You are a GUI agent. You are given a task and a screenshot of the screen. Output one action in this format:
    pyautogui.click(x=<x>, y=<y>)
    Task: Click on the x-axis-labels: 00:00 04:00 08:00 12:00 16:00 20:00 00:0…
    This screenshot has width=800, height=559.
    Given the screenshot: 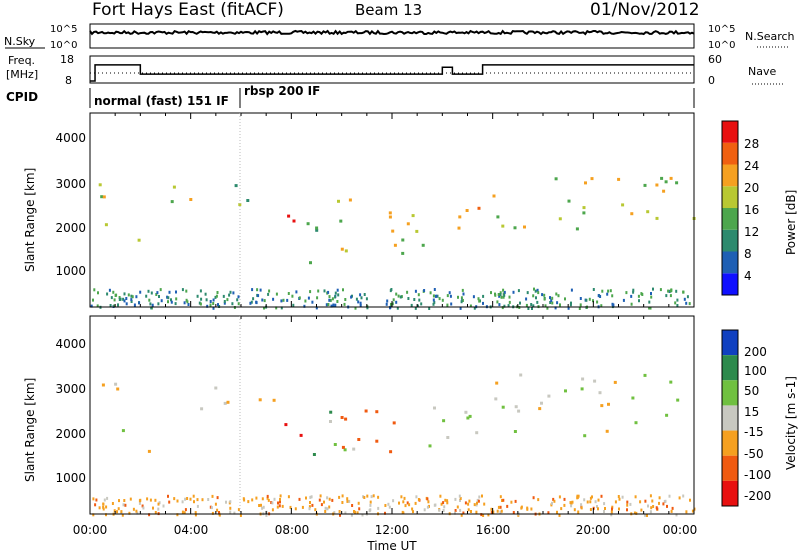 What is the action you would take?
    pyautogui.click(x=385, y=530)
    